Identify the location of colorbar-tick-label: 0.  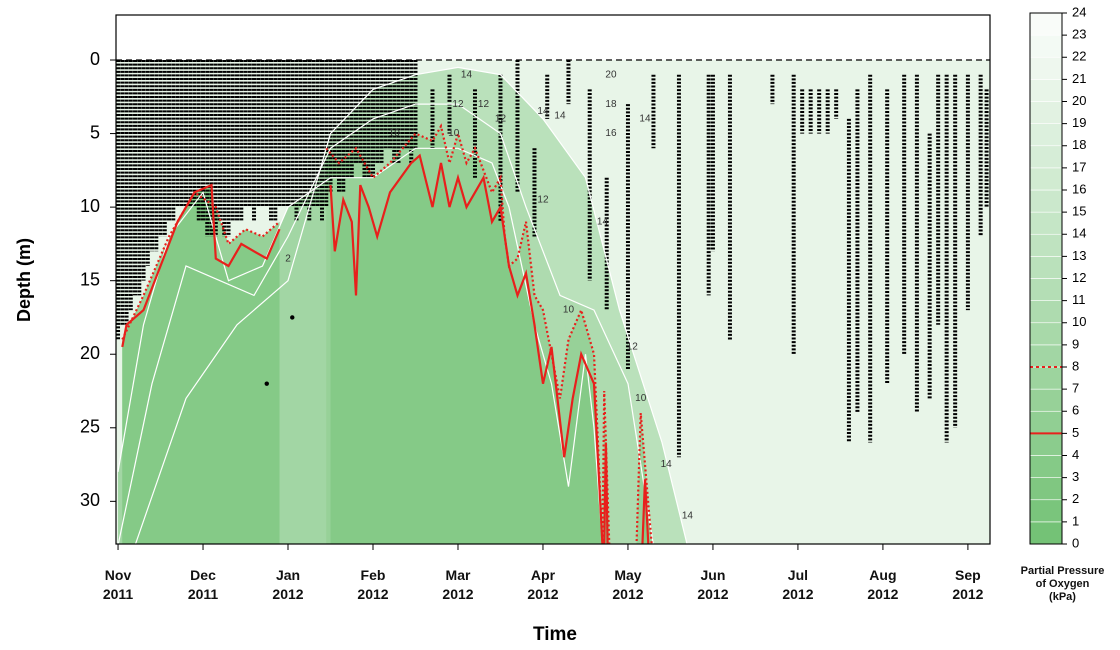
(1075, 542).